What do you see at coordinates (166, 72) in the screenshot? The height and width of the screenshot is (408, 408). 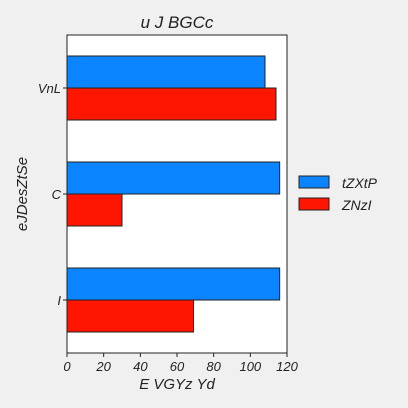 I see `bar-tZXtP-VnL` at bounding box center [166, 72].